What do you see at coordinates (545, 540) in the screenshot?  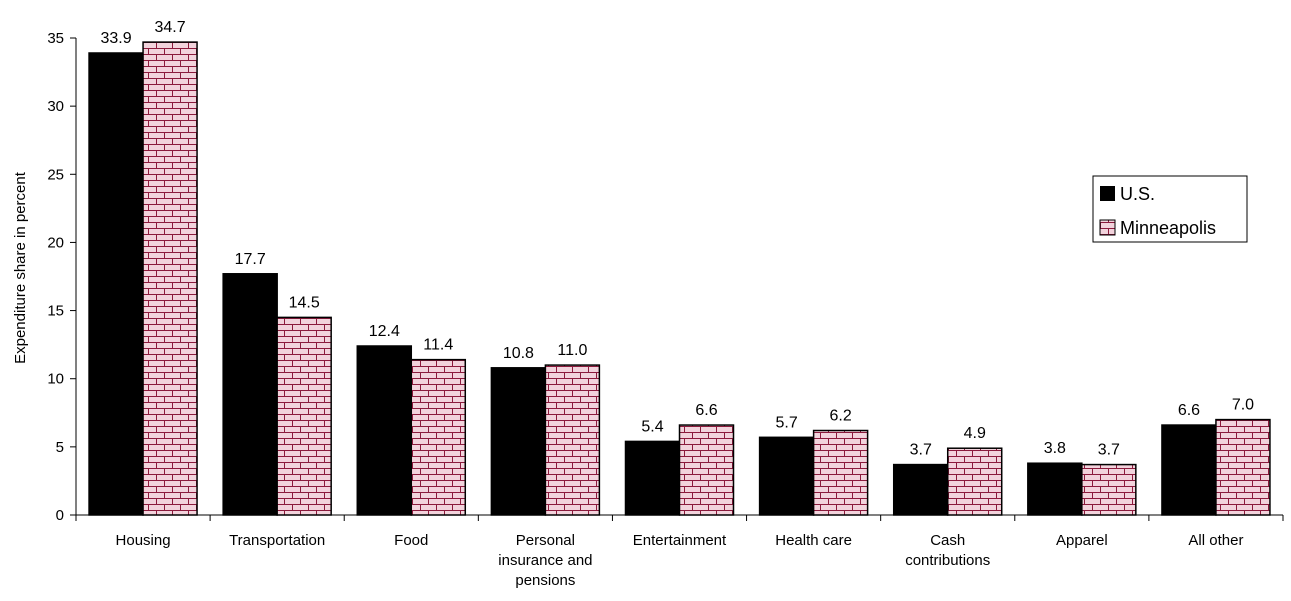 I see `x-category-label: Personal` at bounding box center [545, 540].